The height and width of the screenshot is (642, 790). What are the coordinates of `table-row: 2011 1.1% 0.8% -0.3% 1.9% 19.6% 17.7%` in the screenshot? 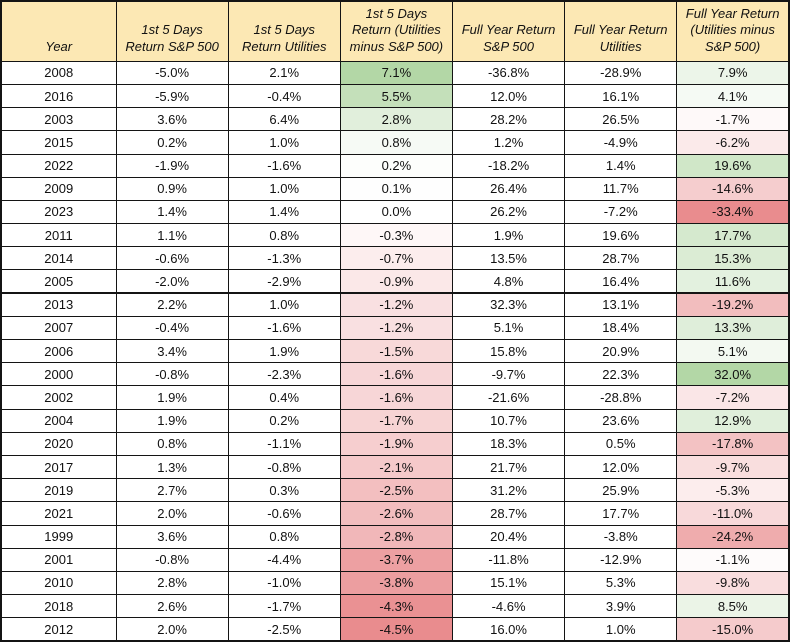 It's located at (395, 235).